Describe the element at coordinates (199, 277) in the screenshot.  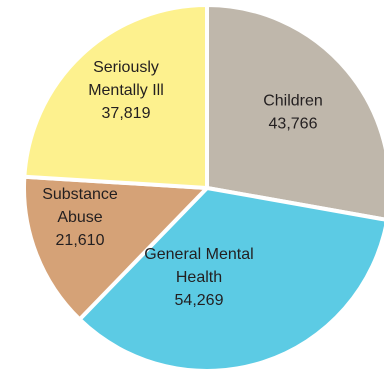
I see `slice-category-label: Health` at that location.